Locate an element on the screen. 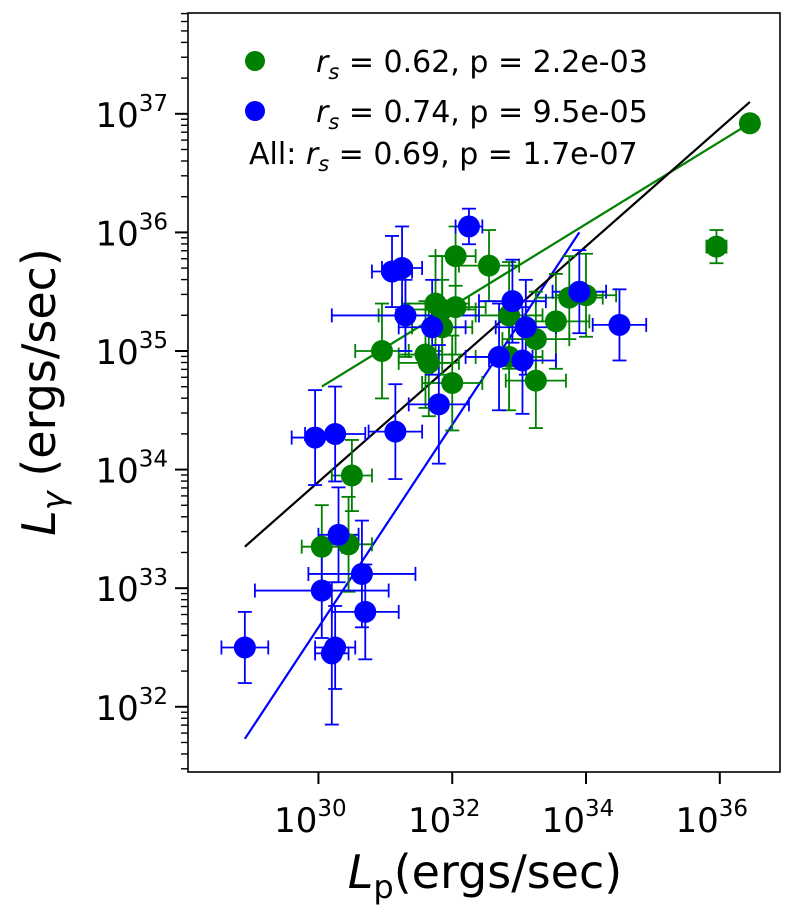 This screenshot has width=792, height=916. legend-label-green: rs = 0.62, p = 2.2e-03 is located at coordinates (482, 64).